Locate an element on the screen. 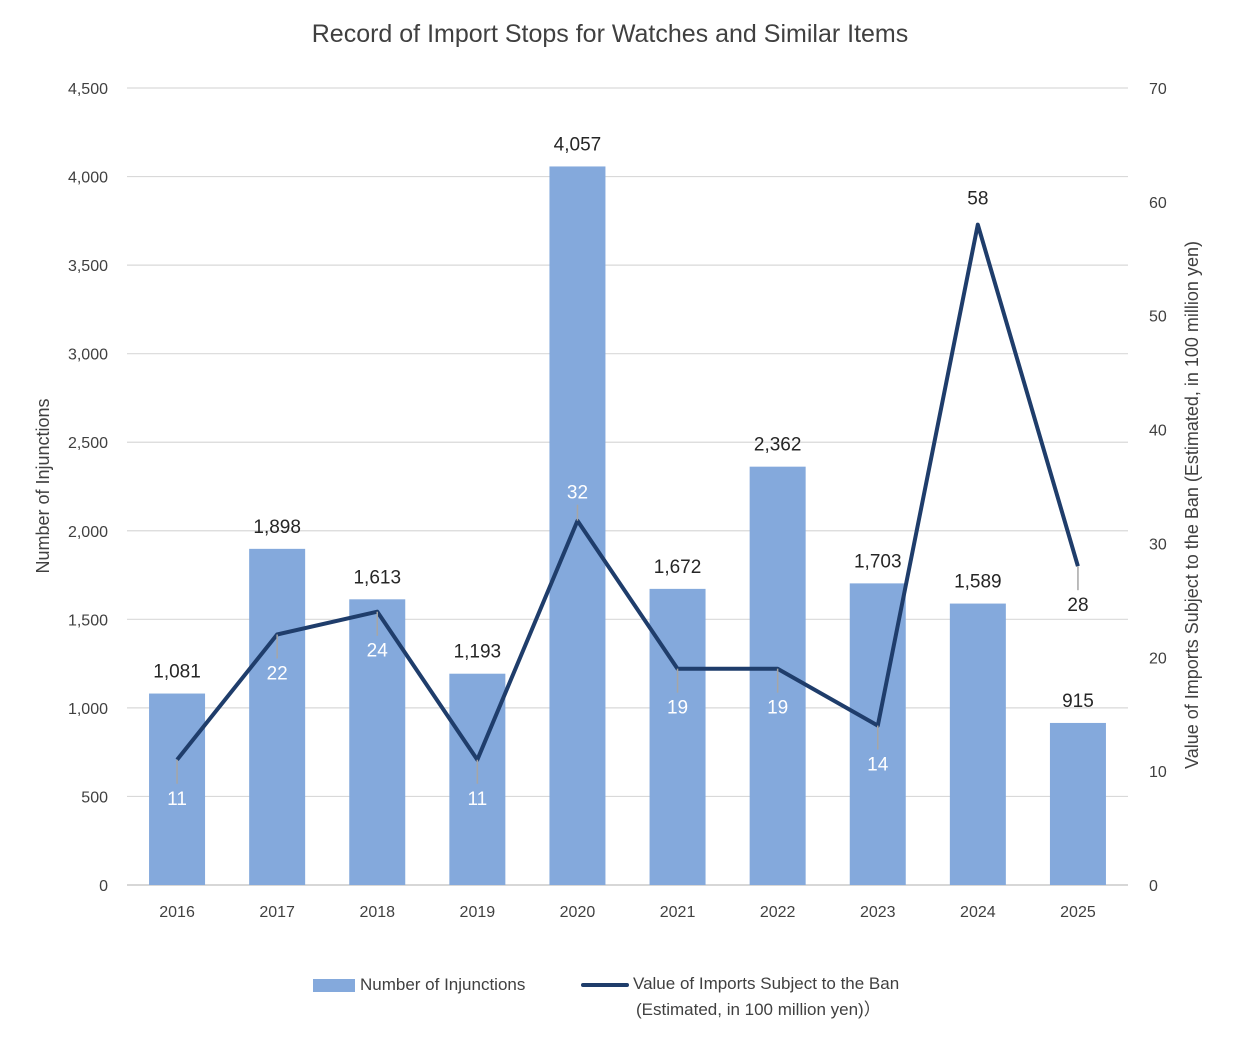  x-tick-label: 2021 is located at coordinates (678, 912).